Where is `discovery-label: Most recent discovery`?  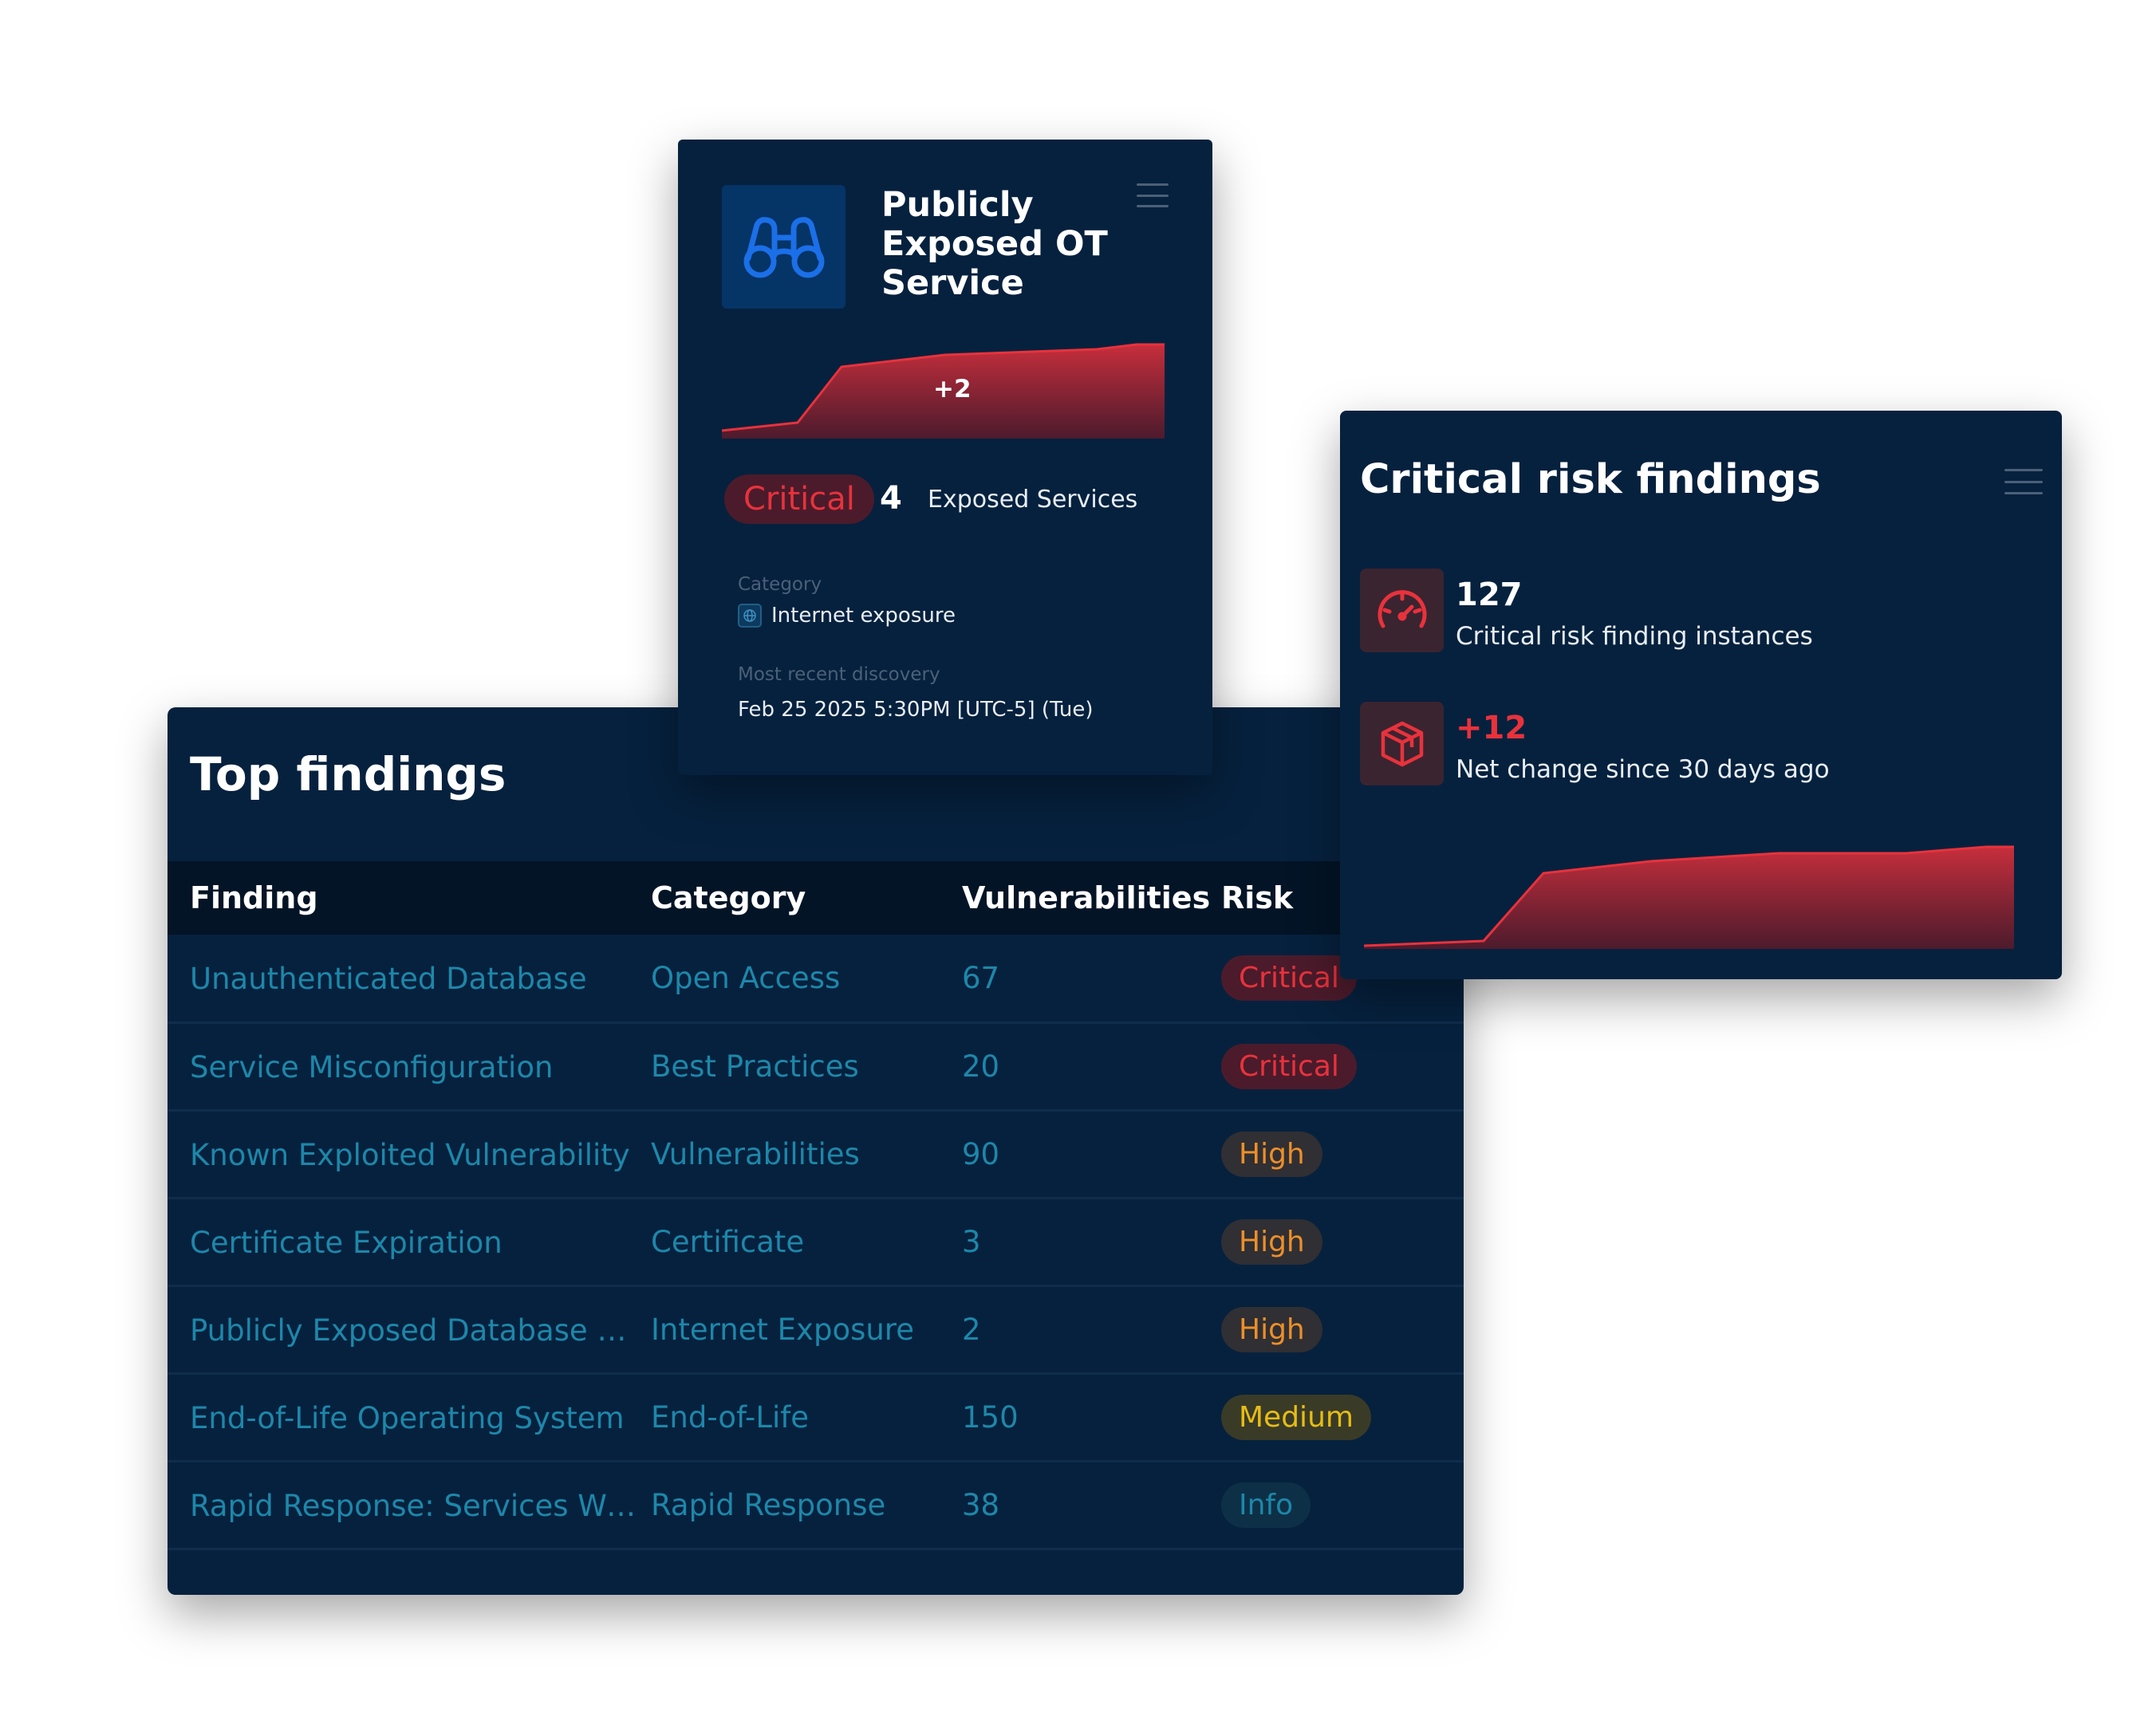 discovery-label: Most recent discovery is located at coordinates (839, 674).